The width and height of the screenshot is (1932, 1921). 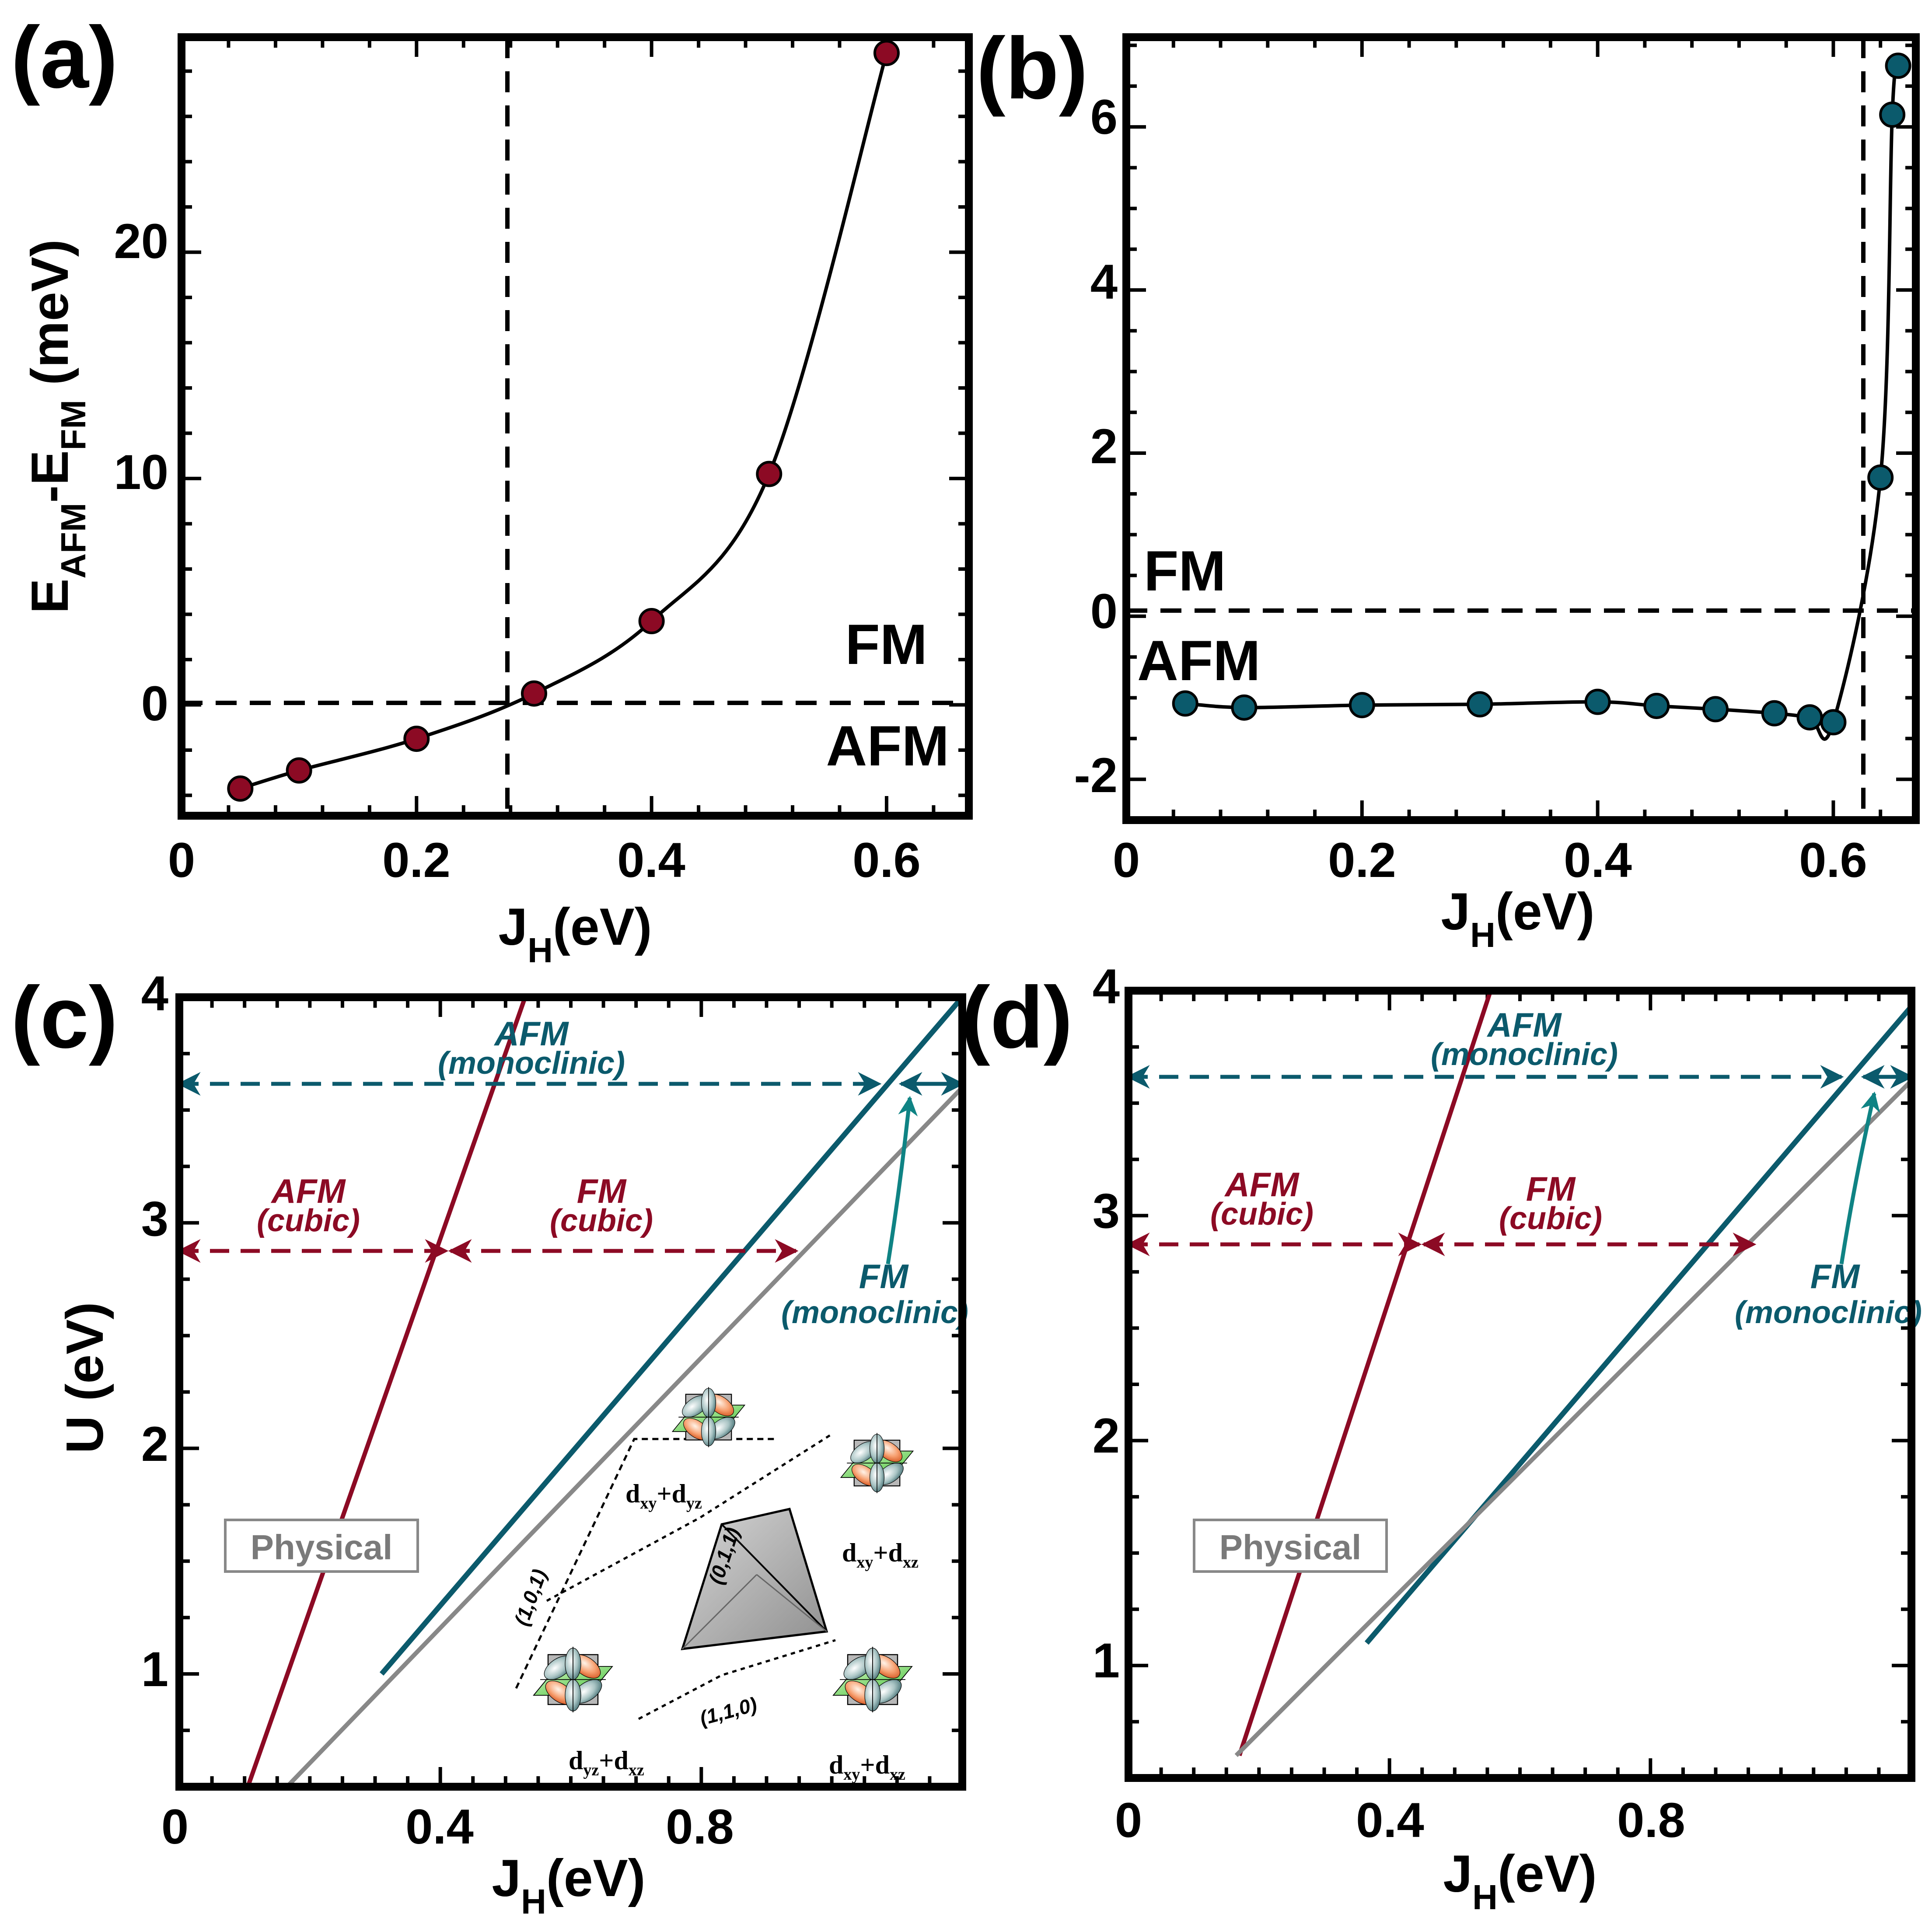 I want to click on panel-a-xtick: 0.4, so click(x=651, y=860).